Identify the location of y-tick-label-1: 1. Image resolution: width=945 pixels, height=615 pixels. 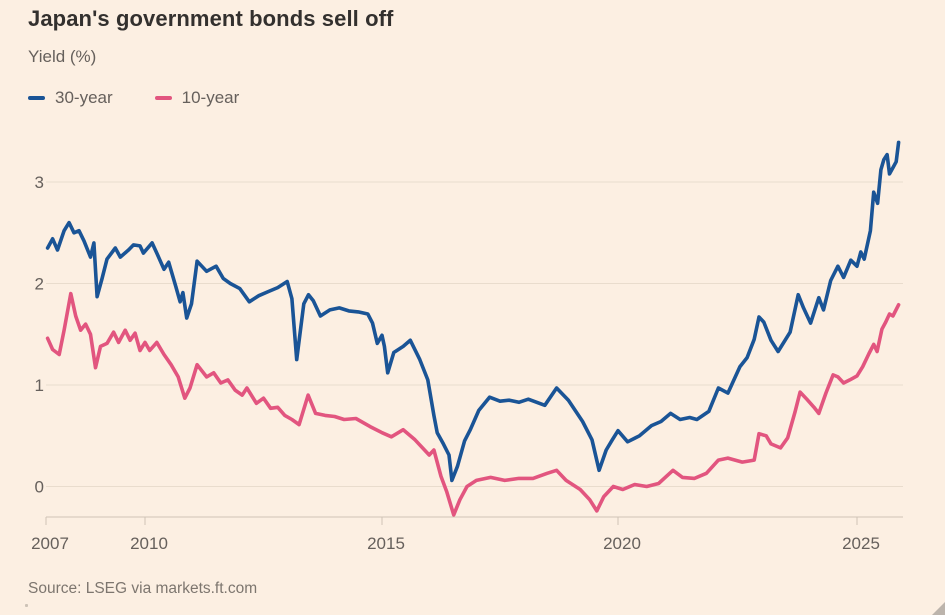
(39, 385).